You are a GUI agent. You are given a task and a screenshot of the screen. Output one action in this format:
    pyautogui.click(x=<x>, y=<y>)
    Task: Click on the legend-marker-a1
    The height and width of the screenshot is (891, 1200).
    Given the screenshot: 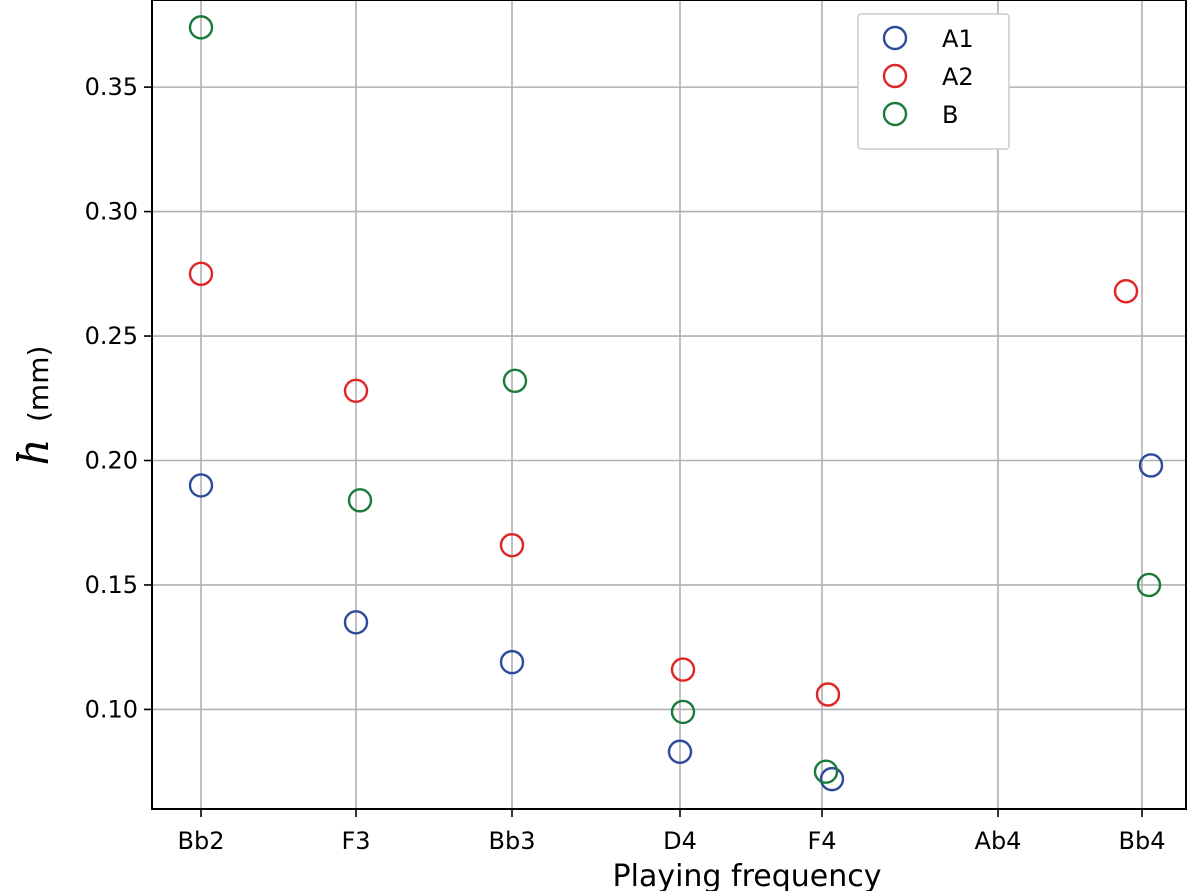 What is the action you would take?
    pyautogui.click(x=895, y=38)
    